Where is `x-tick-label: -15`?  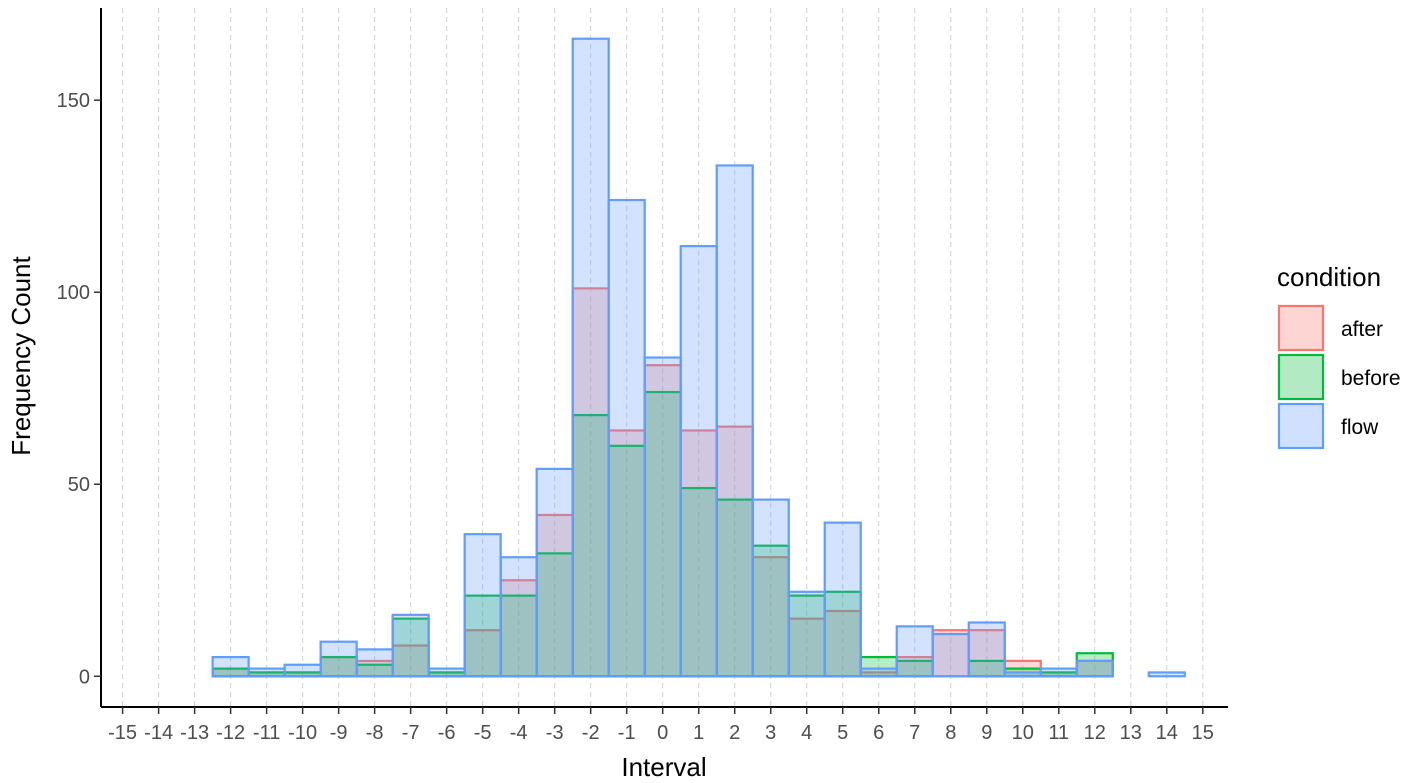
x-tick-label: -15 is located at coordinates (122, 733).